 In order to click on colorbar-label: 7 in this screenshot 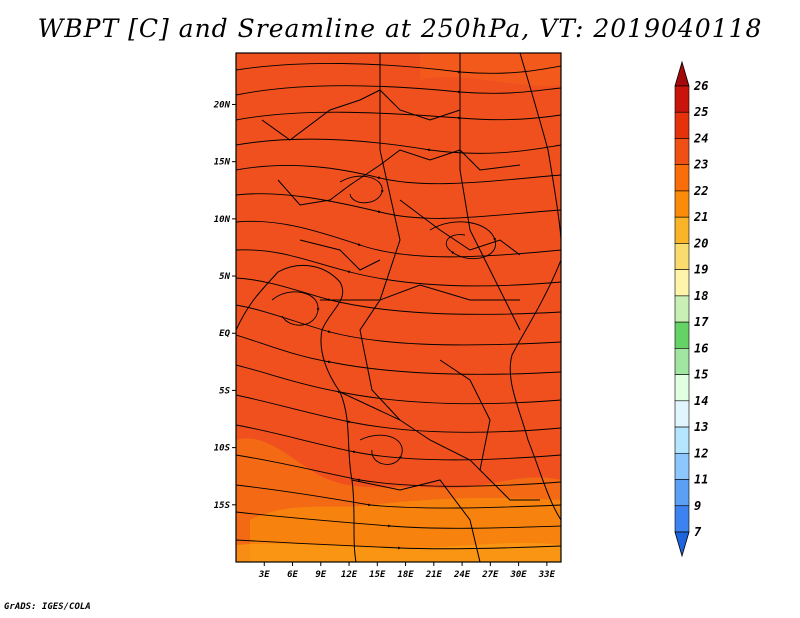, I will do `click(698, 532)`.